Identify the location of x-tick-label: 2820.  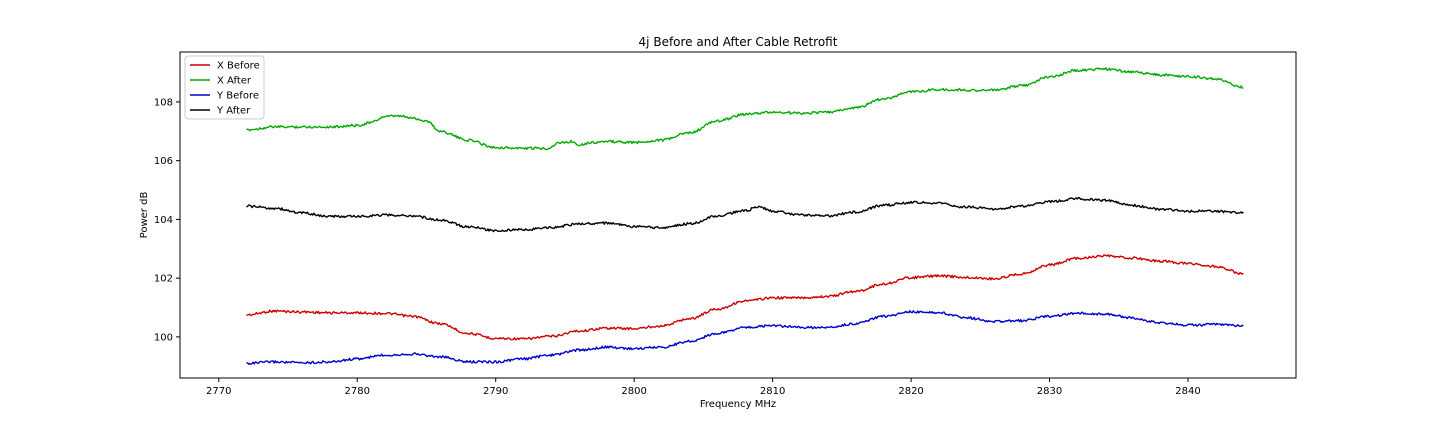
(910, 391).